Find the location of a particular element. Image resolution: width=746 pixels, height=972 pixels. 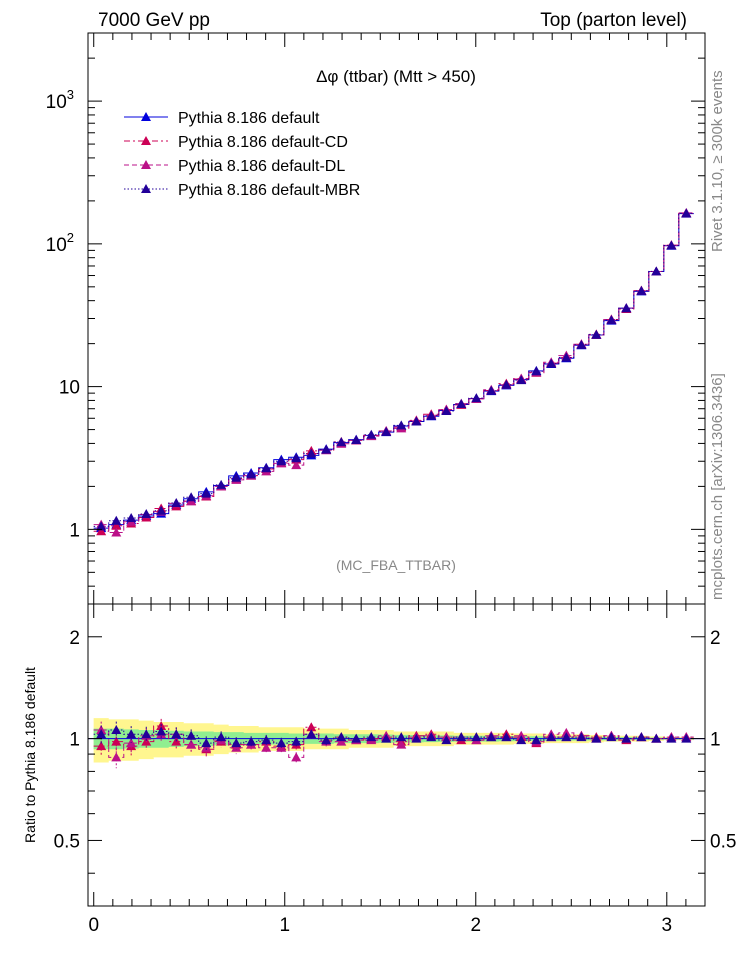

ratio-ytick-label-left: 2 is located at coordinates (74, 638).